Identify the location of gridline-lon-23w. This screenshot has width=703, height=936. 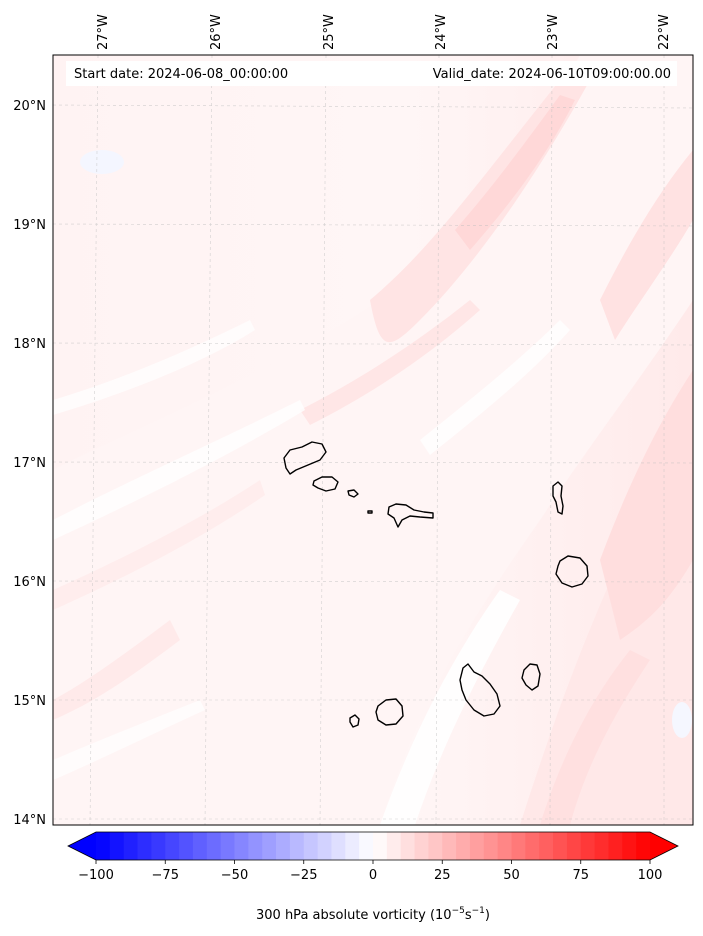
(551, 440).